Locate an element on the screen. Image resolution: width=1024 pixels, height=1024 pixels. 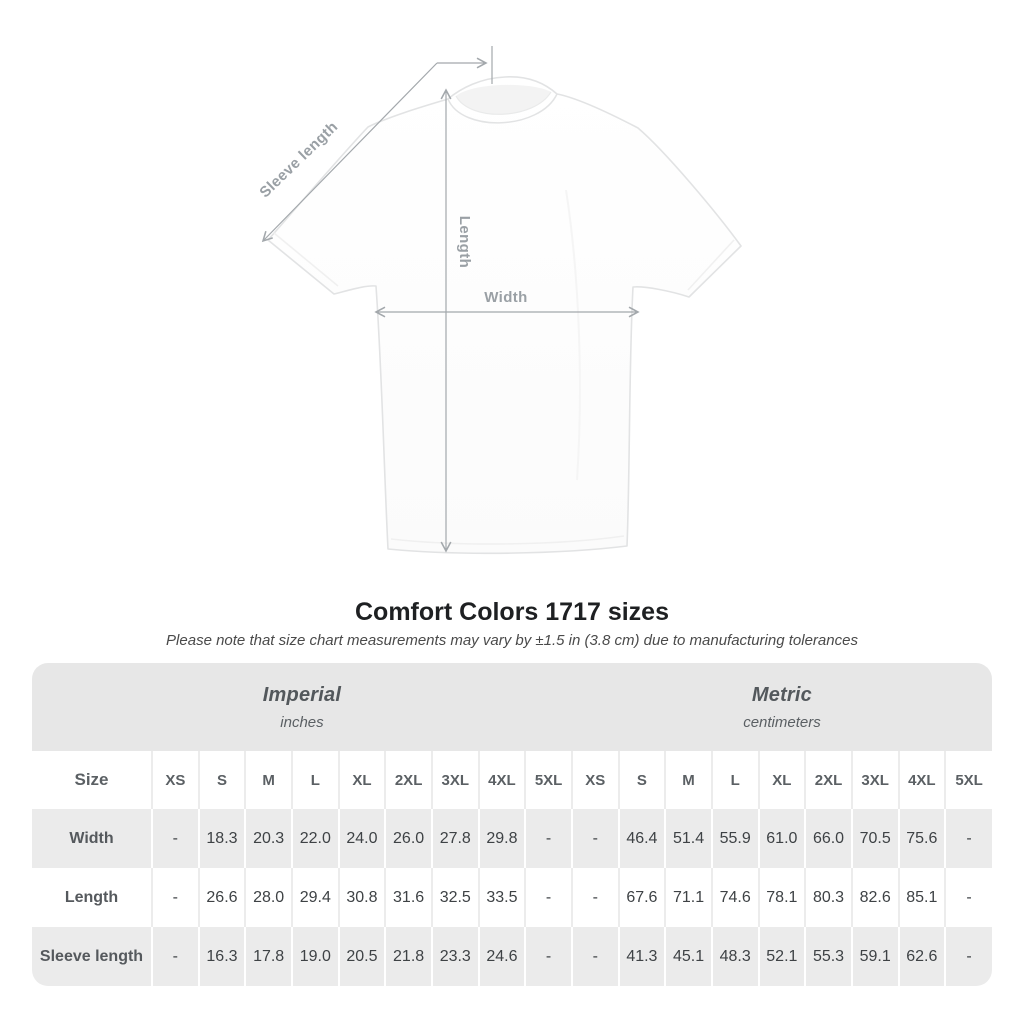
fabric-fold is located at coordinates (573, 335).